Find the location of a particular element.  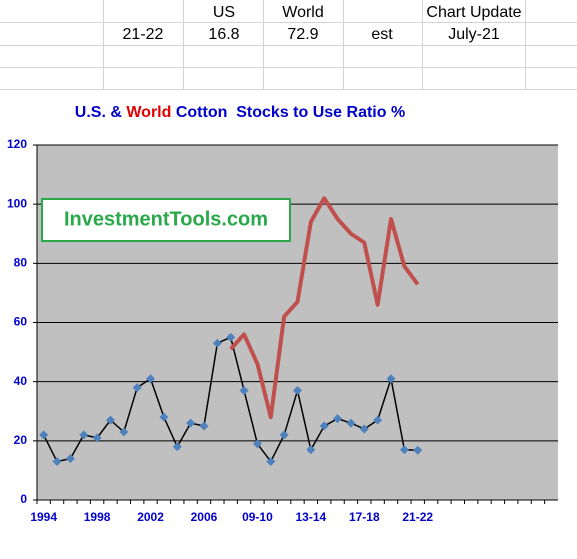

sheet-header: US is located at coordinates (224, 12).